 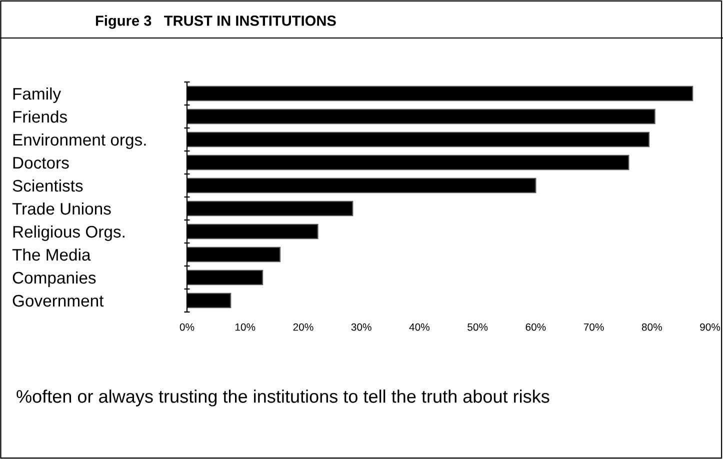 I want to click on y-tick-label: The Media, so click(x=51, y=254).